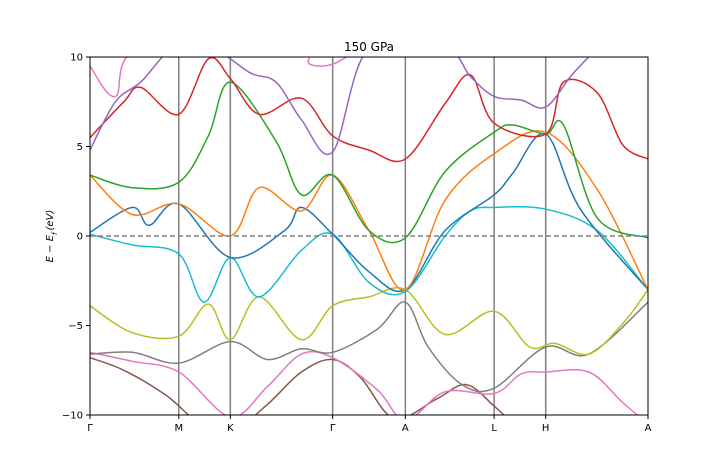  Describe the element at coordinates (546, 428) in the screenshot. I see `x-tick-label: H` at that location.